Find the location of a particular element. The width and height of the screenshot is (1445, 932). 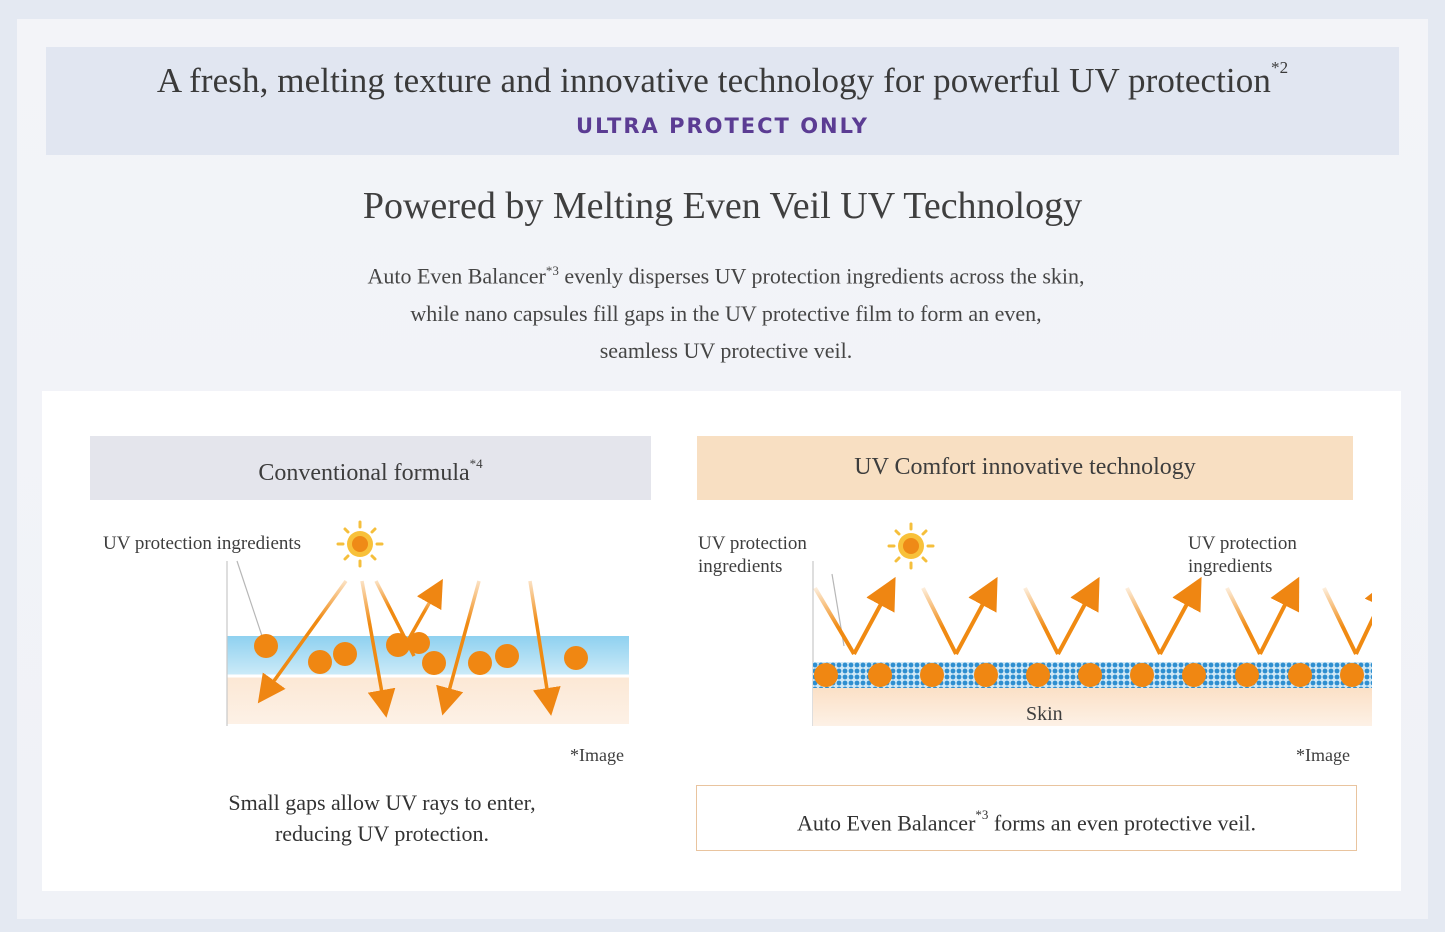

reflected-uv-rays is located at coordinates (1092, 616).